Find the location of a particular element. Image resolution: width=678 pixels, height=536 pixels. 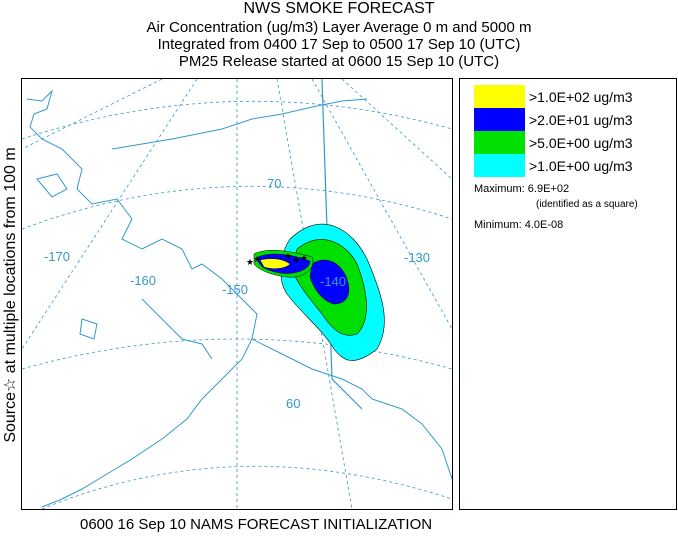

legend-label: >1.0E+02 ug/m3 is located at coordinates (581, 96).